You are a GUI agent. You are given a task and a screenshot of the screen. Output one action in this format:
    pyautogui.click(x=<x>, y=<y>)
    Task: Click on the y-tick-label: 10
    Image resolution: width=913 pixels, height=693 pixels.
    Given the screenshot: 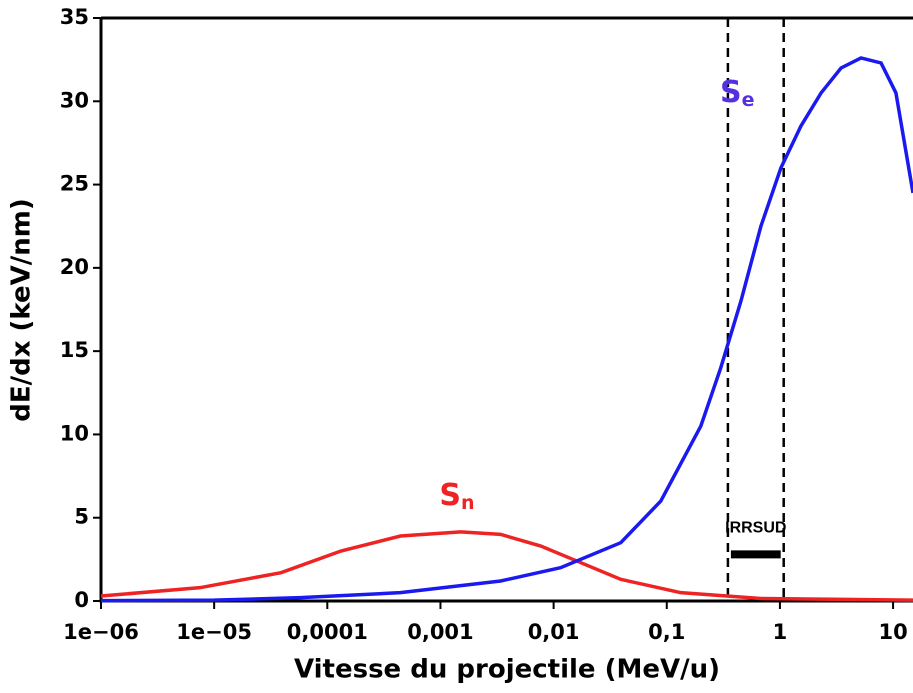 What is the action you would take?
    pyautogui.click(x=74, y=433)
    